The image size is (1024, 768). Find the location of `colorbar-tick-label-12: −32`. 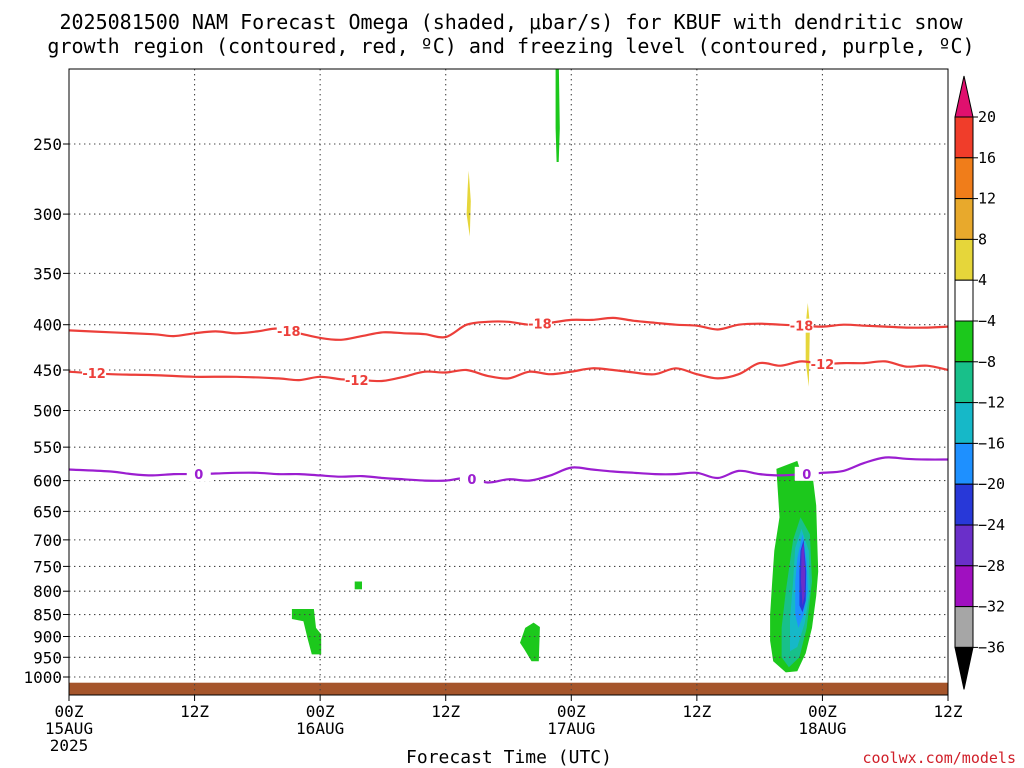

colorbar-tick-label-12: −32 is located at coordinates (991, 607).